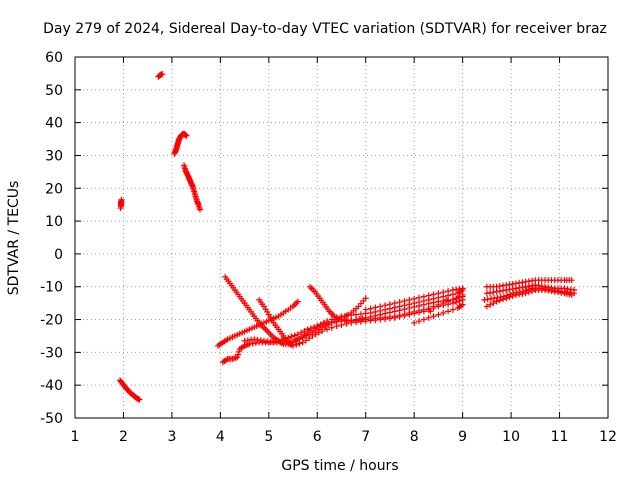 This screenshot has height=480, width=640. I want to click on y-tick-label: -10, so click(51, 288).